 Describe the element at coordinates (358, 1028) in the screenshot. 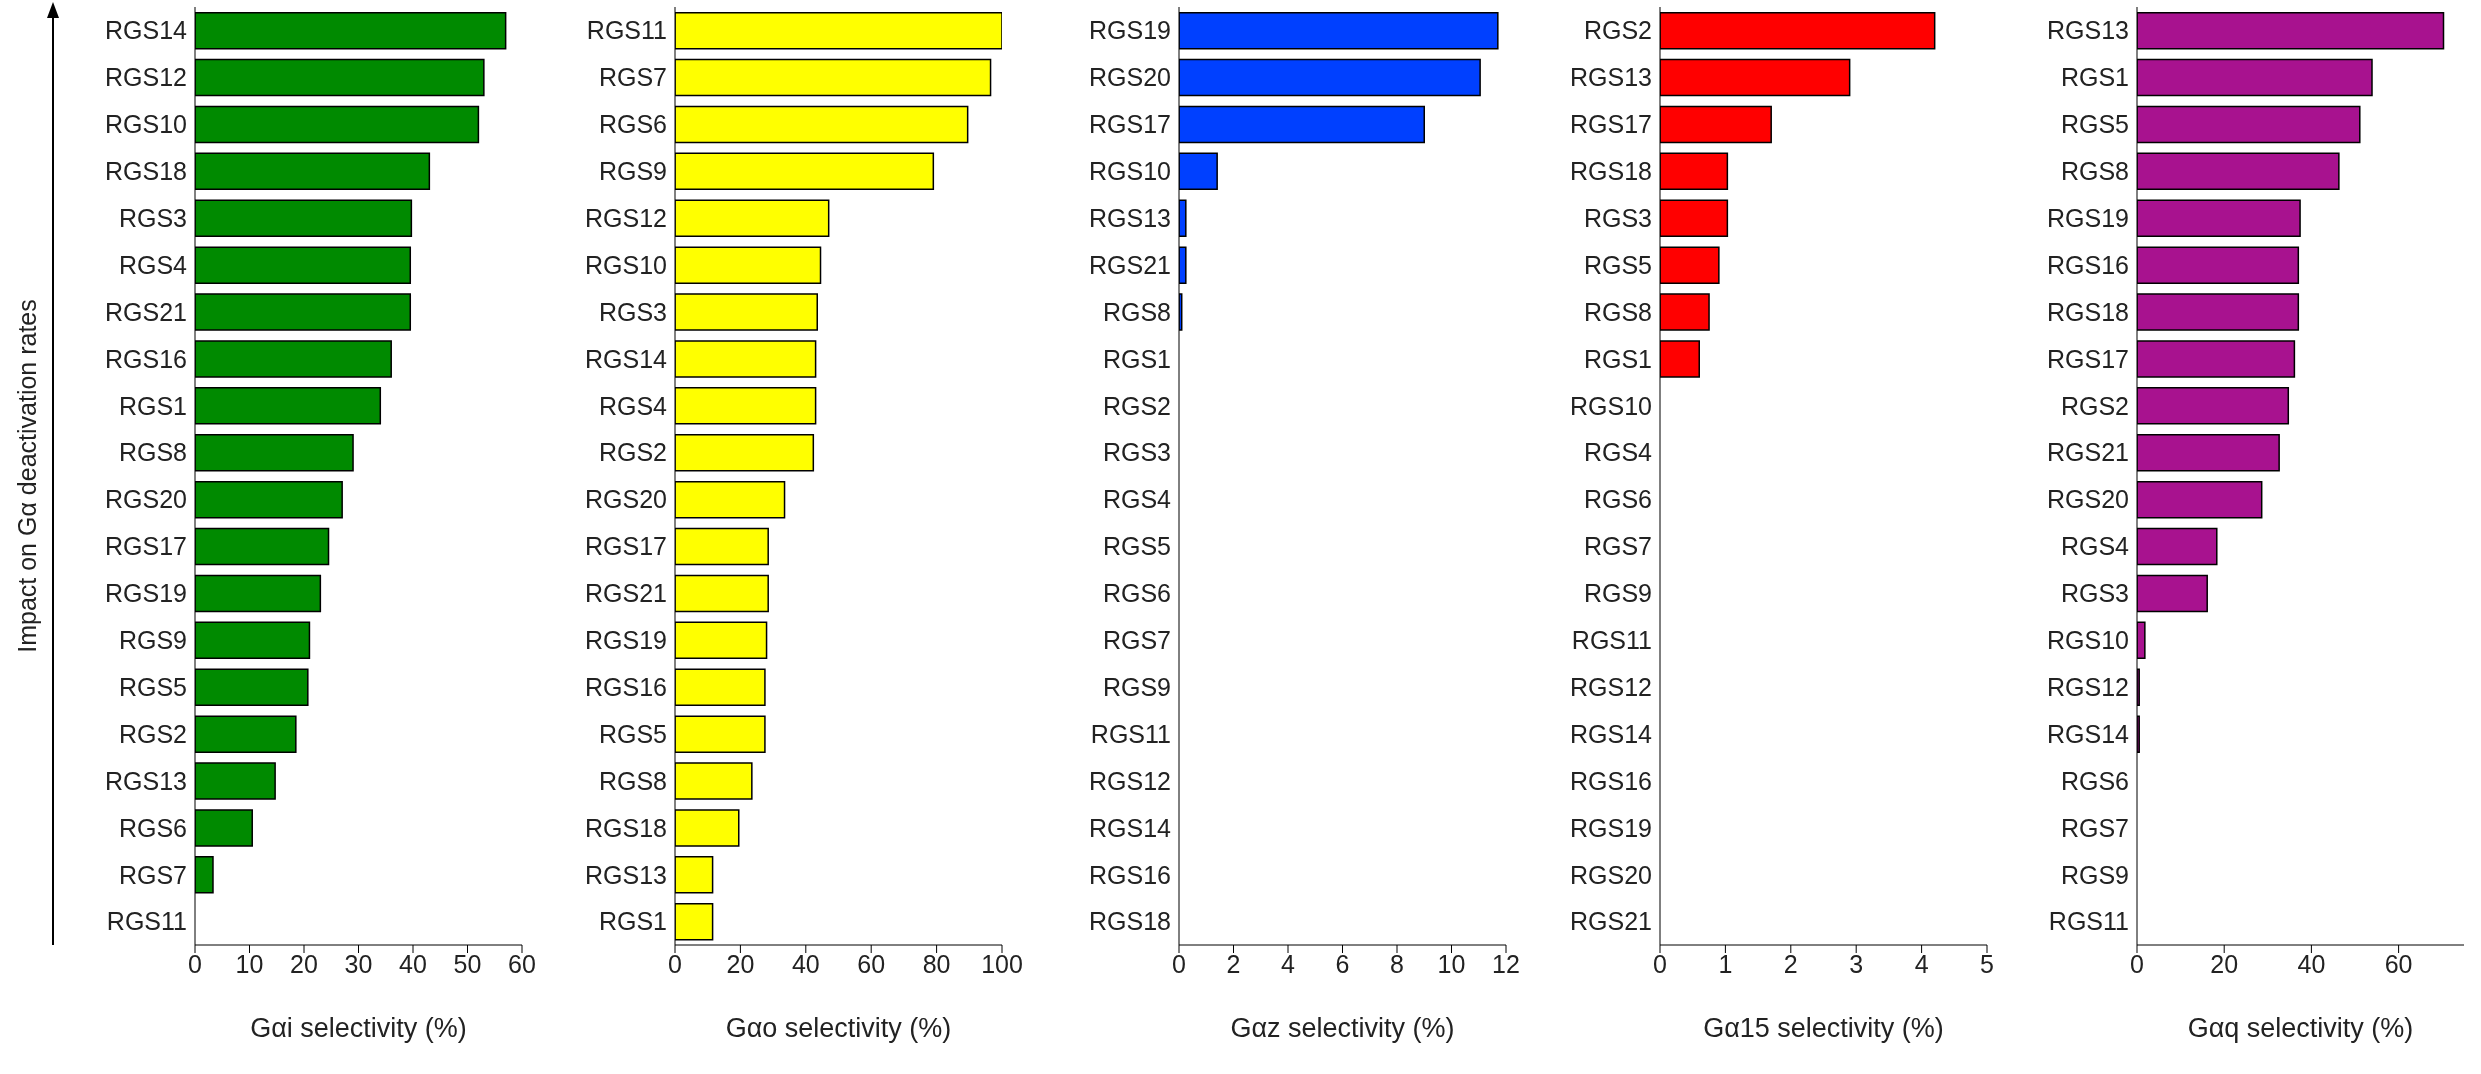

I see `x-axis-title: Gαi selectivity (%)` at that location.